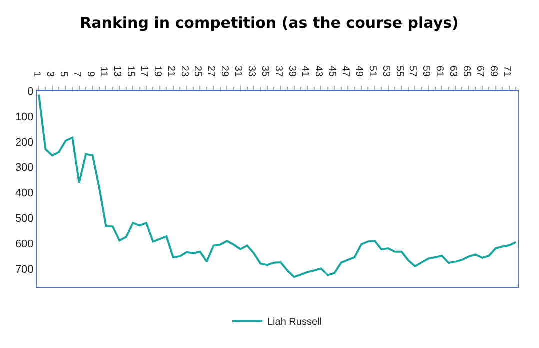 The image size is (539, 348). I want to click on legend-label: Liah Russell, so click(295, 322).